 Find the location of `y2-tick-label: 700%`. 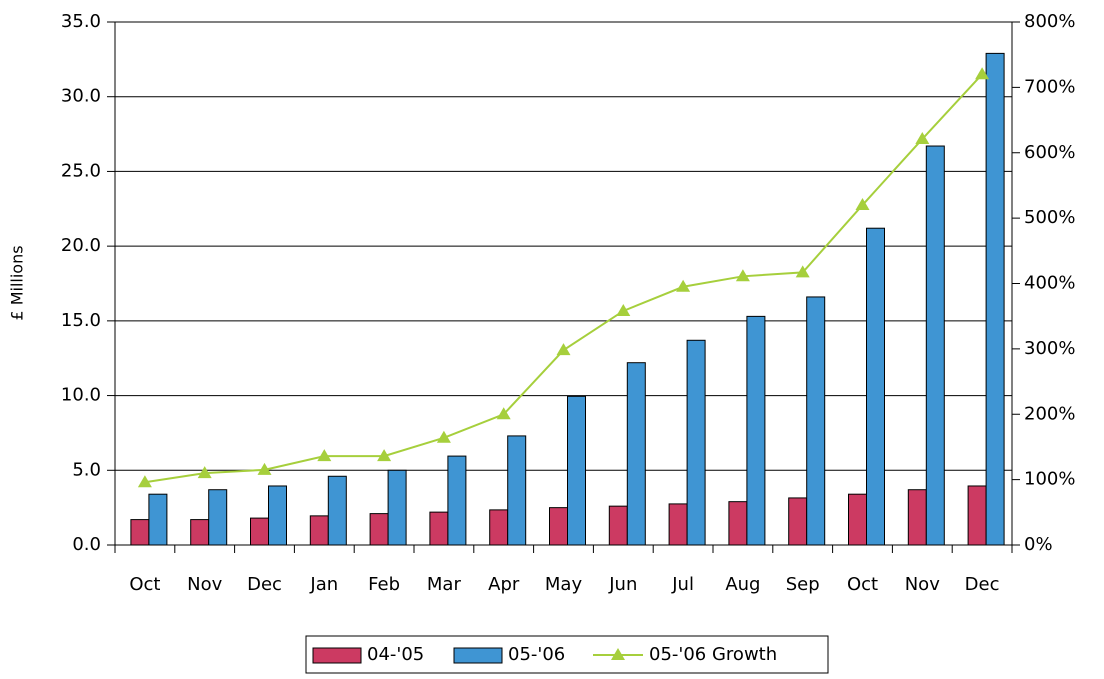

y2-tick-label: 700% is located at coordinates (1049, 86).